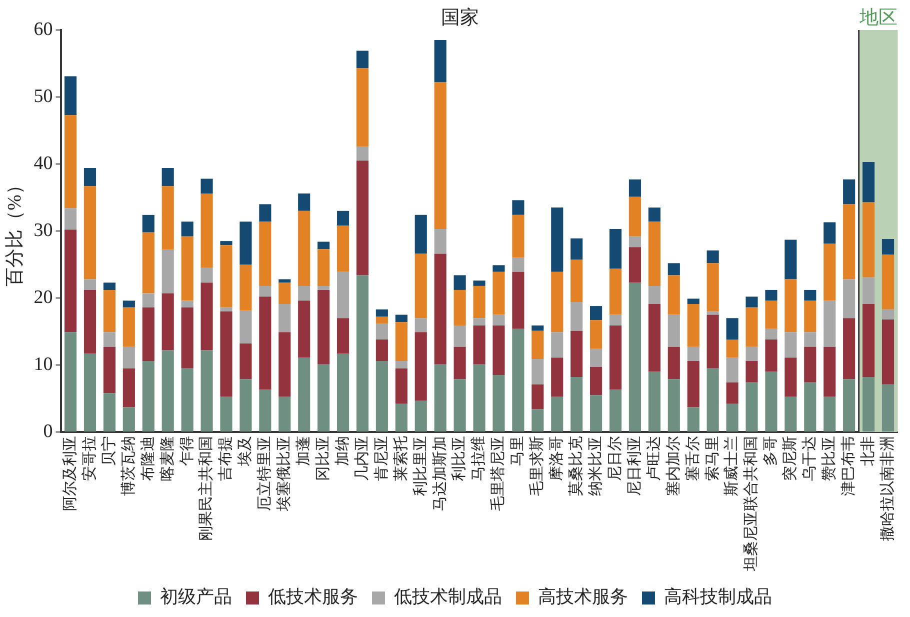 The image size is (910, 617). Describe the element at coordinates (887, 488) in the screenshot. I see `x-tick-label: 撒哈拉以南非洲` at that location.